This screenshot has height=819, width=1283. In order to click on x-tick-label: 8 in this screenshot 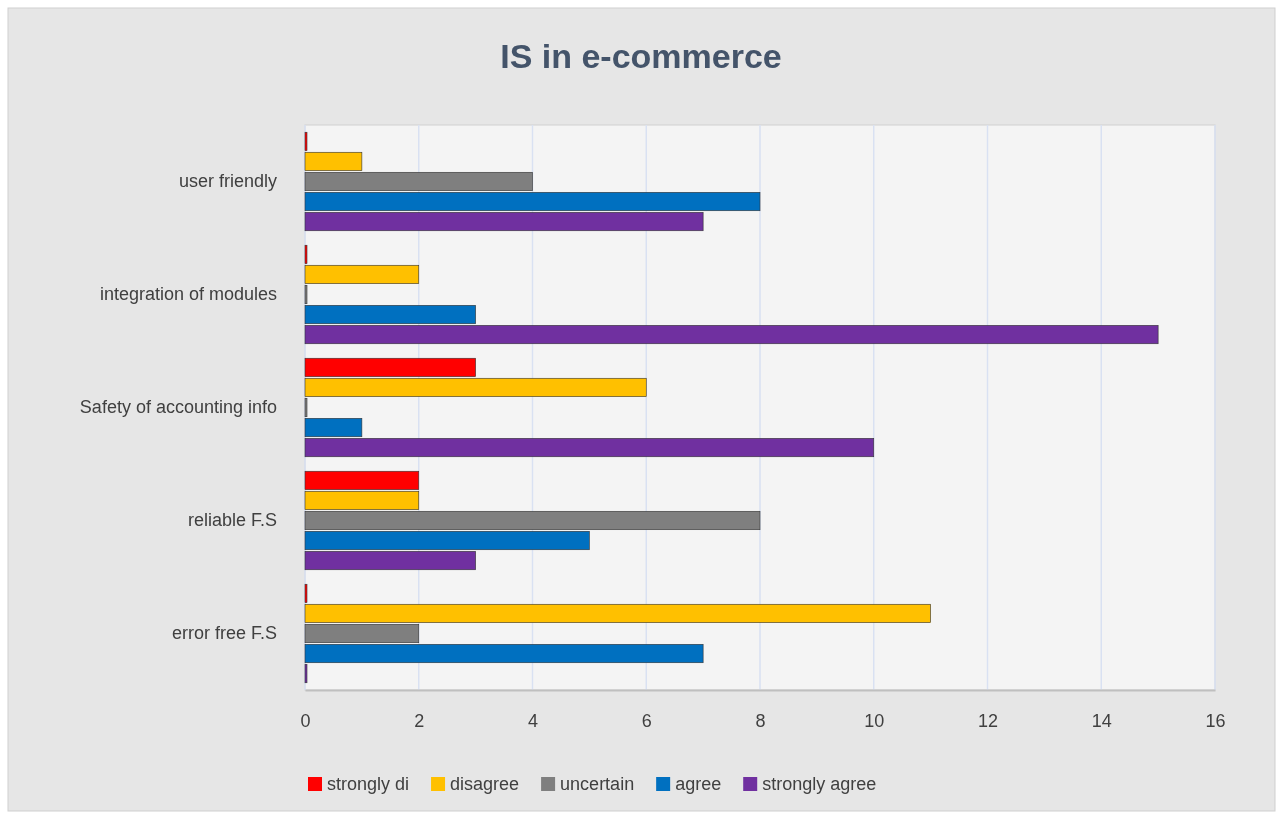, I will do `click(760, 720)`.